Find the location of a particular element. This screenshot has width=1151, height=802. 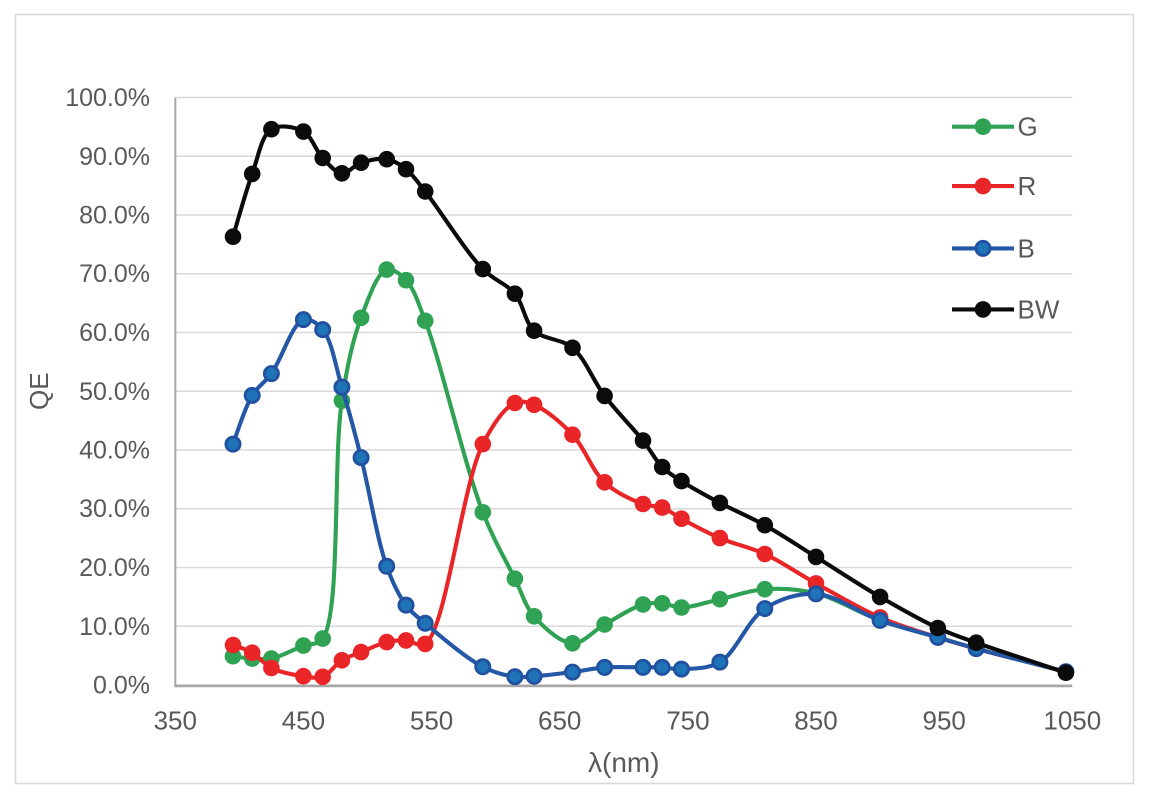

svg-text: 80.0% is located at coordinates (114, 216).